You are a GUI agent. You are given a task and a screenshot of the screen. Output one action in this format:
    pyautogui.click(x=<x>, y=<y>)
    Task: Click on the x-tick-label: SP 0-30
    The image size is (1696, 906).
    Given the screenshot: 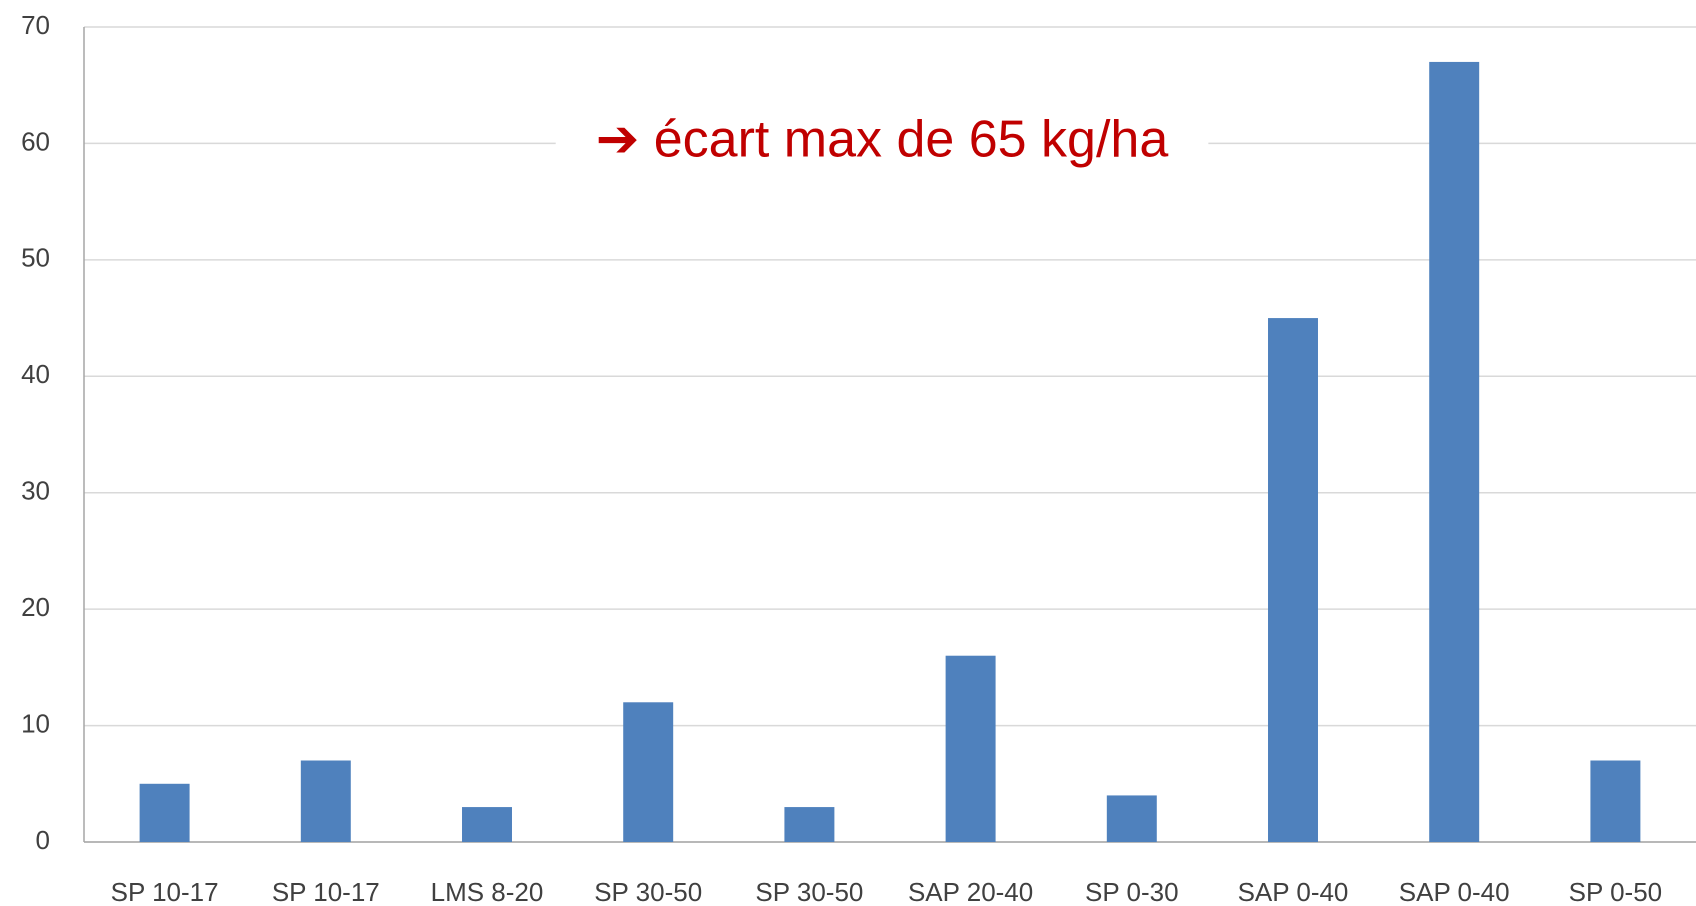 What is the action you would take?
    pyautogui.click(x=1131, y=891)
    